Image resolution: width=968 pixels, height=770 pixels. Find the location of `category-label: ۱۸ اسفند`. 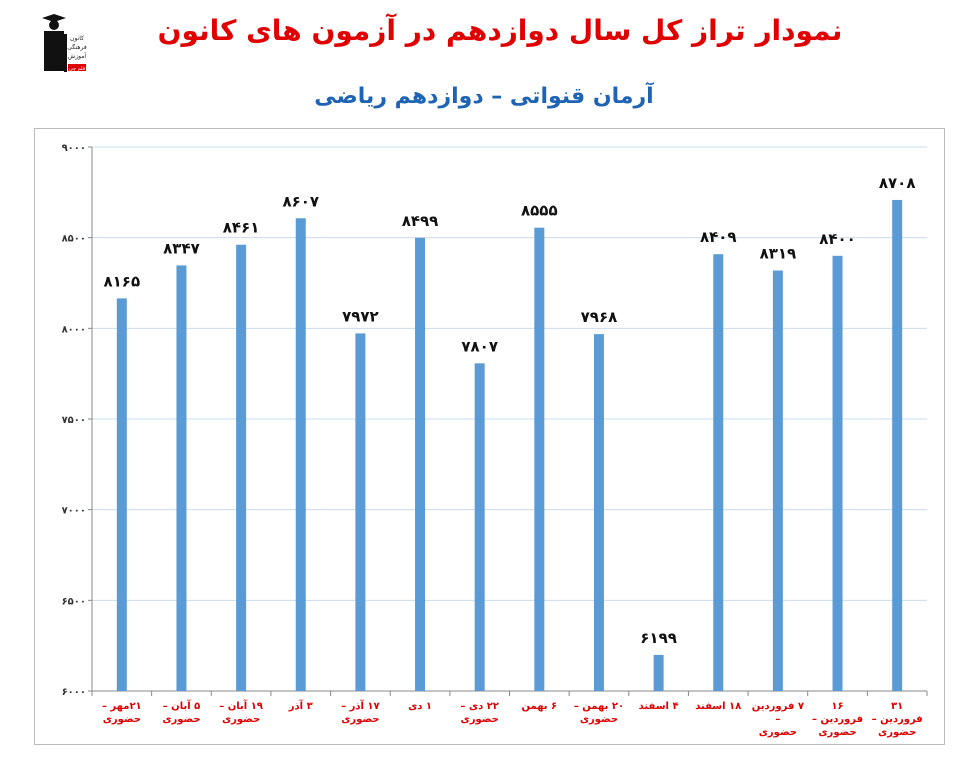

category-label: ۱۸ اسفند is located at coordinates (718, 706).